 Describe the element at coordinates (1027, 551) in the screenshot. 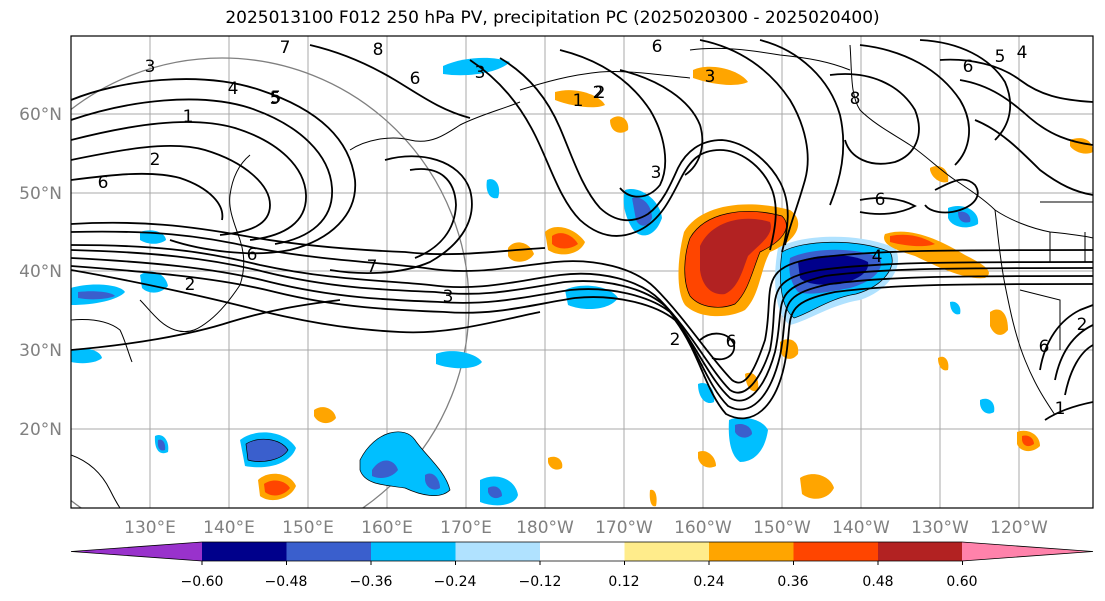

I see `colorbar-extend-max` at that location.